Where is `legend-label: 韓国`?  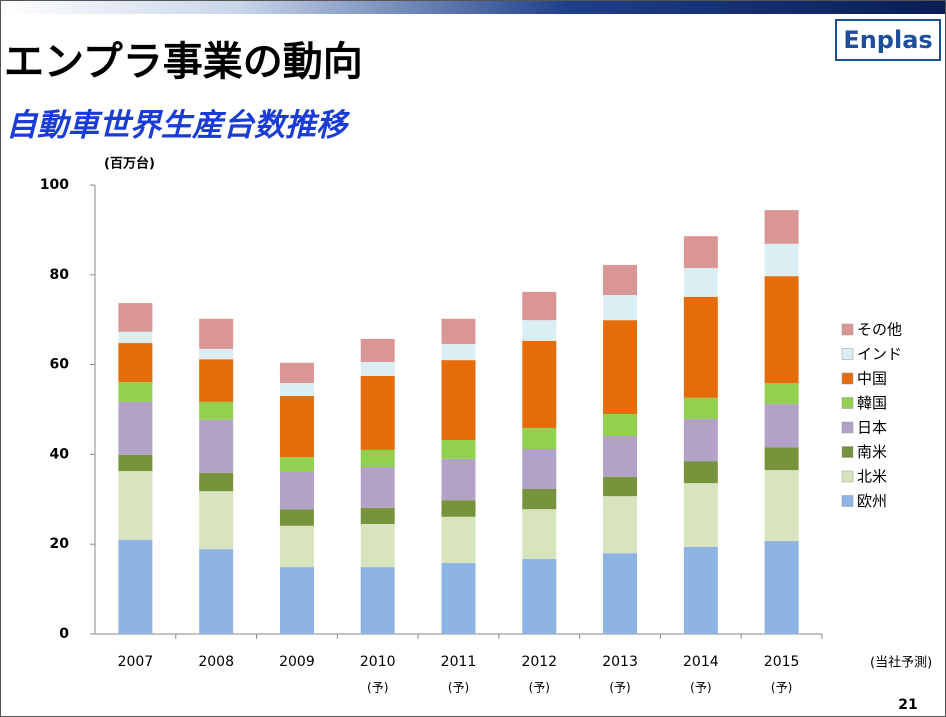 legend-label: 韓国 is located at coordinates (872, 403).